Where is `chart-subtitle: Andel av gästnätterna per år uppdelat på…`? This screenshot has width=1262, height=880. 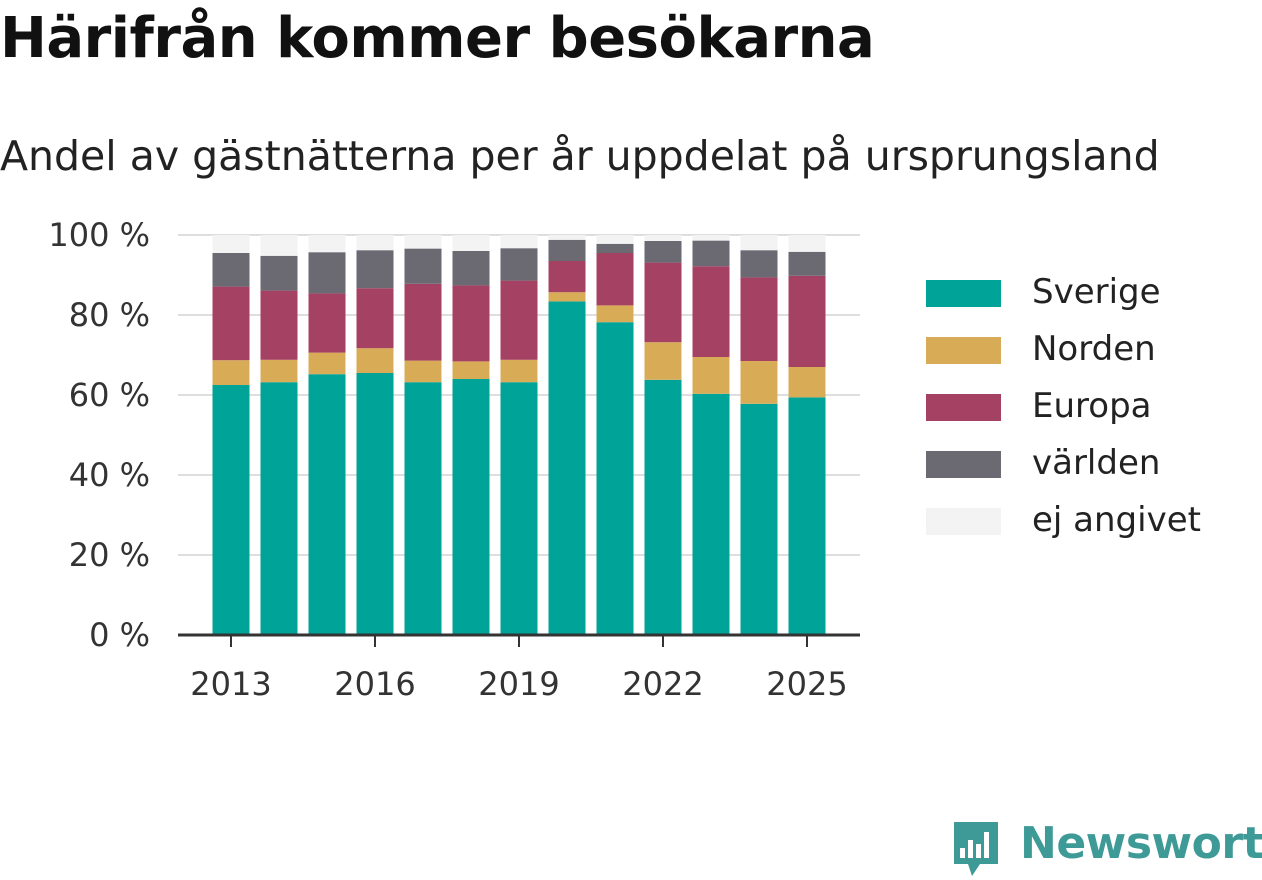
chart-subtitle: Andel av gästnätterna per år uppdelat på… is located at coordinates (580, 156).